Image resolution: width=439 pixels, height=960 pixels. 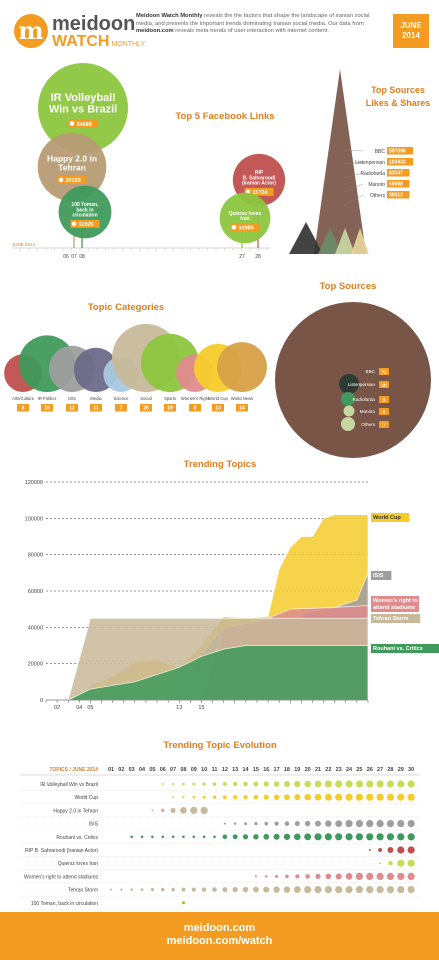 I want to click on tt-y-tick-20000: 20000, so click(x=35, y=665).